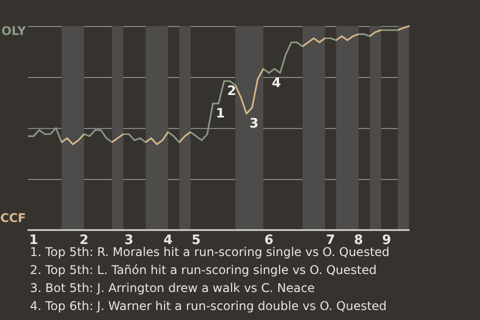 This screenshot has height=320, width=480. What do you see at coordinates (220, 114) in the screenshot?
I see `annotation: 1` at bounding box center [220, 114].